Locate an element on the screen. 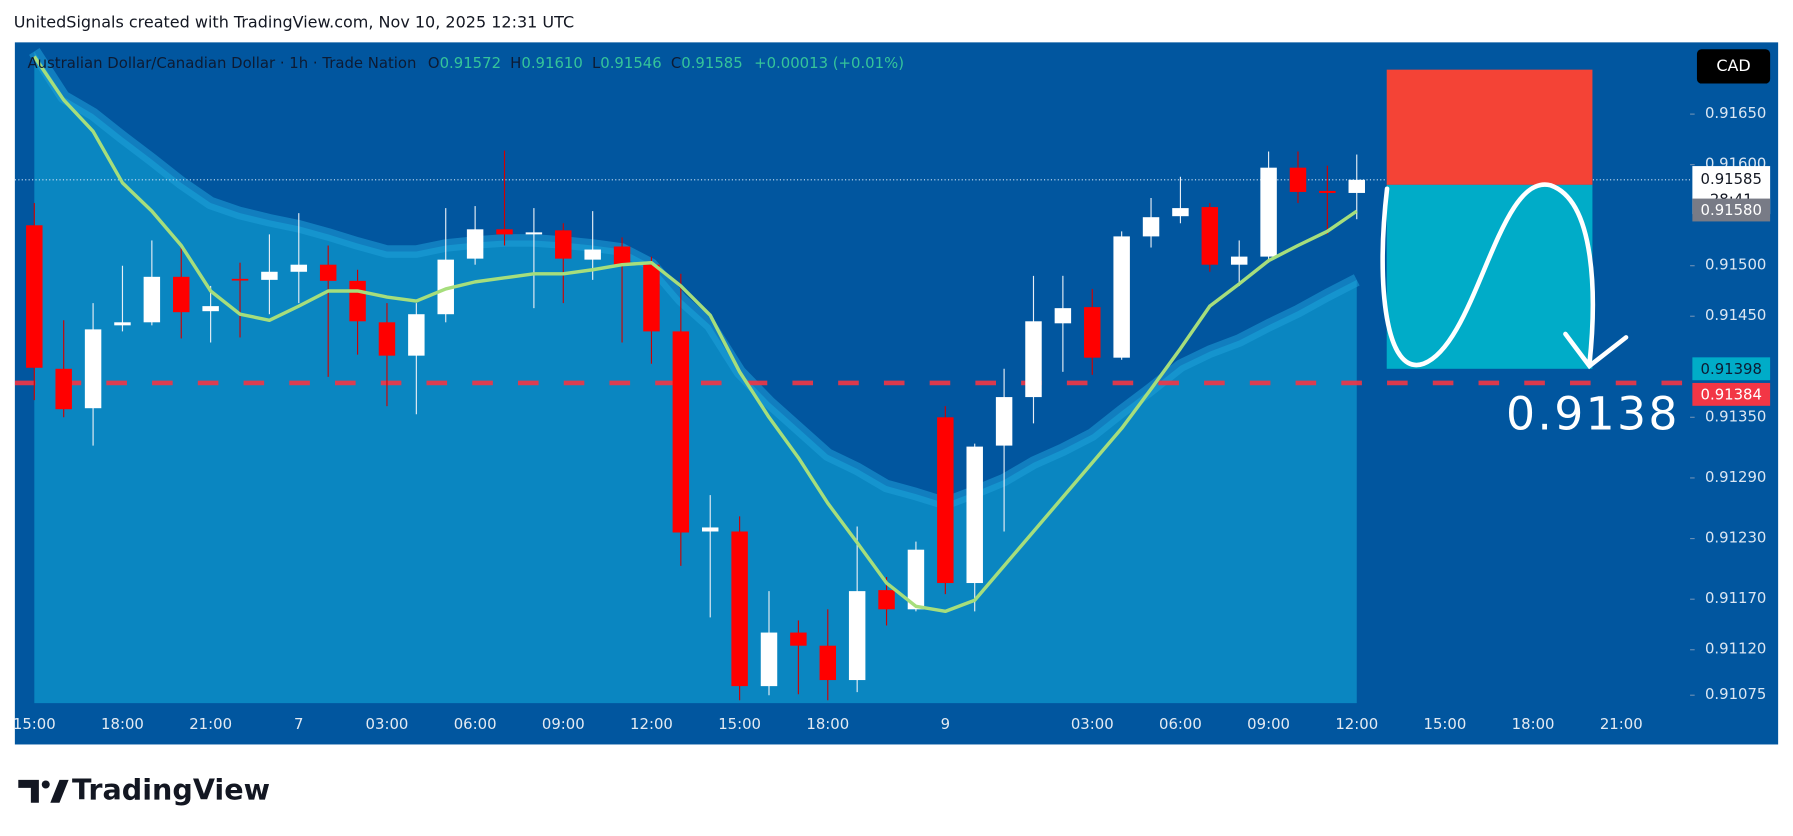  y-tick-label: 0.91230 is located at coordinates (1735, 538).